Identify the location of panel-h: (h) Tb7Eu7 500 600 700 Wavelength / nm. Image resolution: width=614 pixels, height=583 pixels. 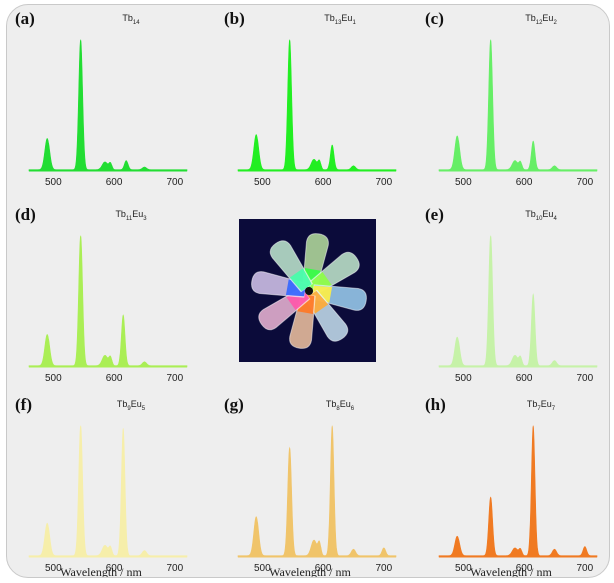
(511, 486).